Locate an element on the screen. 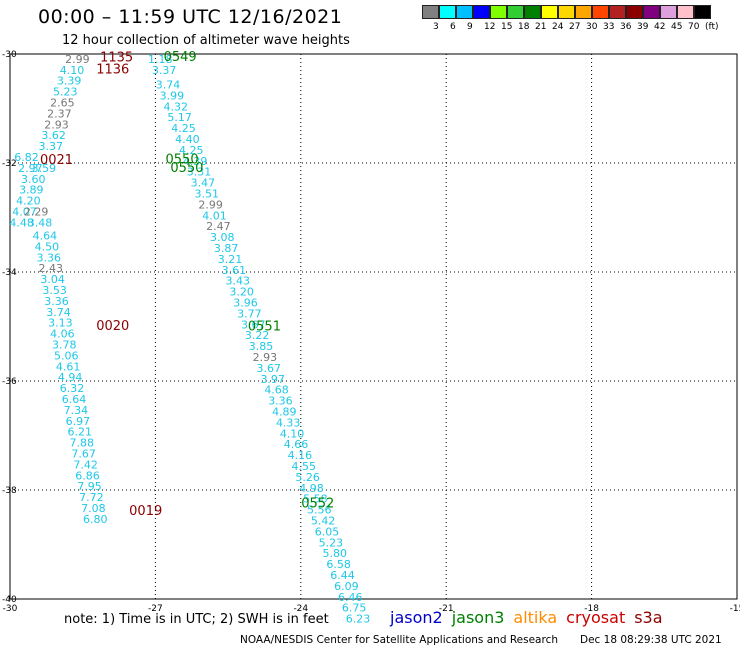 This screenshot has height=650, width=740. wave-height-value: 4.64 is located at coordinates (45, 235).